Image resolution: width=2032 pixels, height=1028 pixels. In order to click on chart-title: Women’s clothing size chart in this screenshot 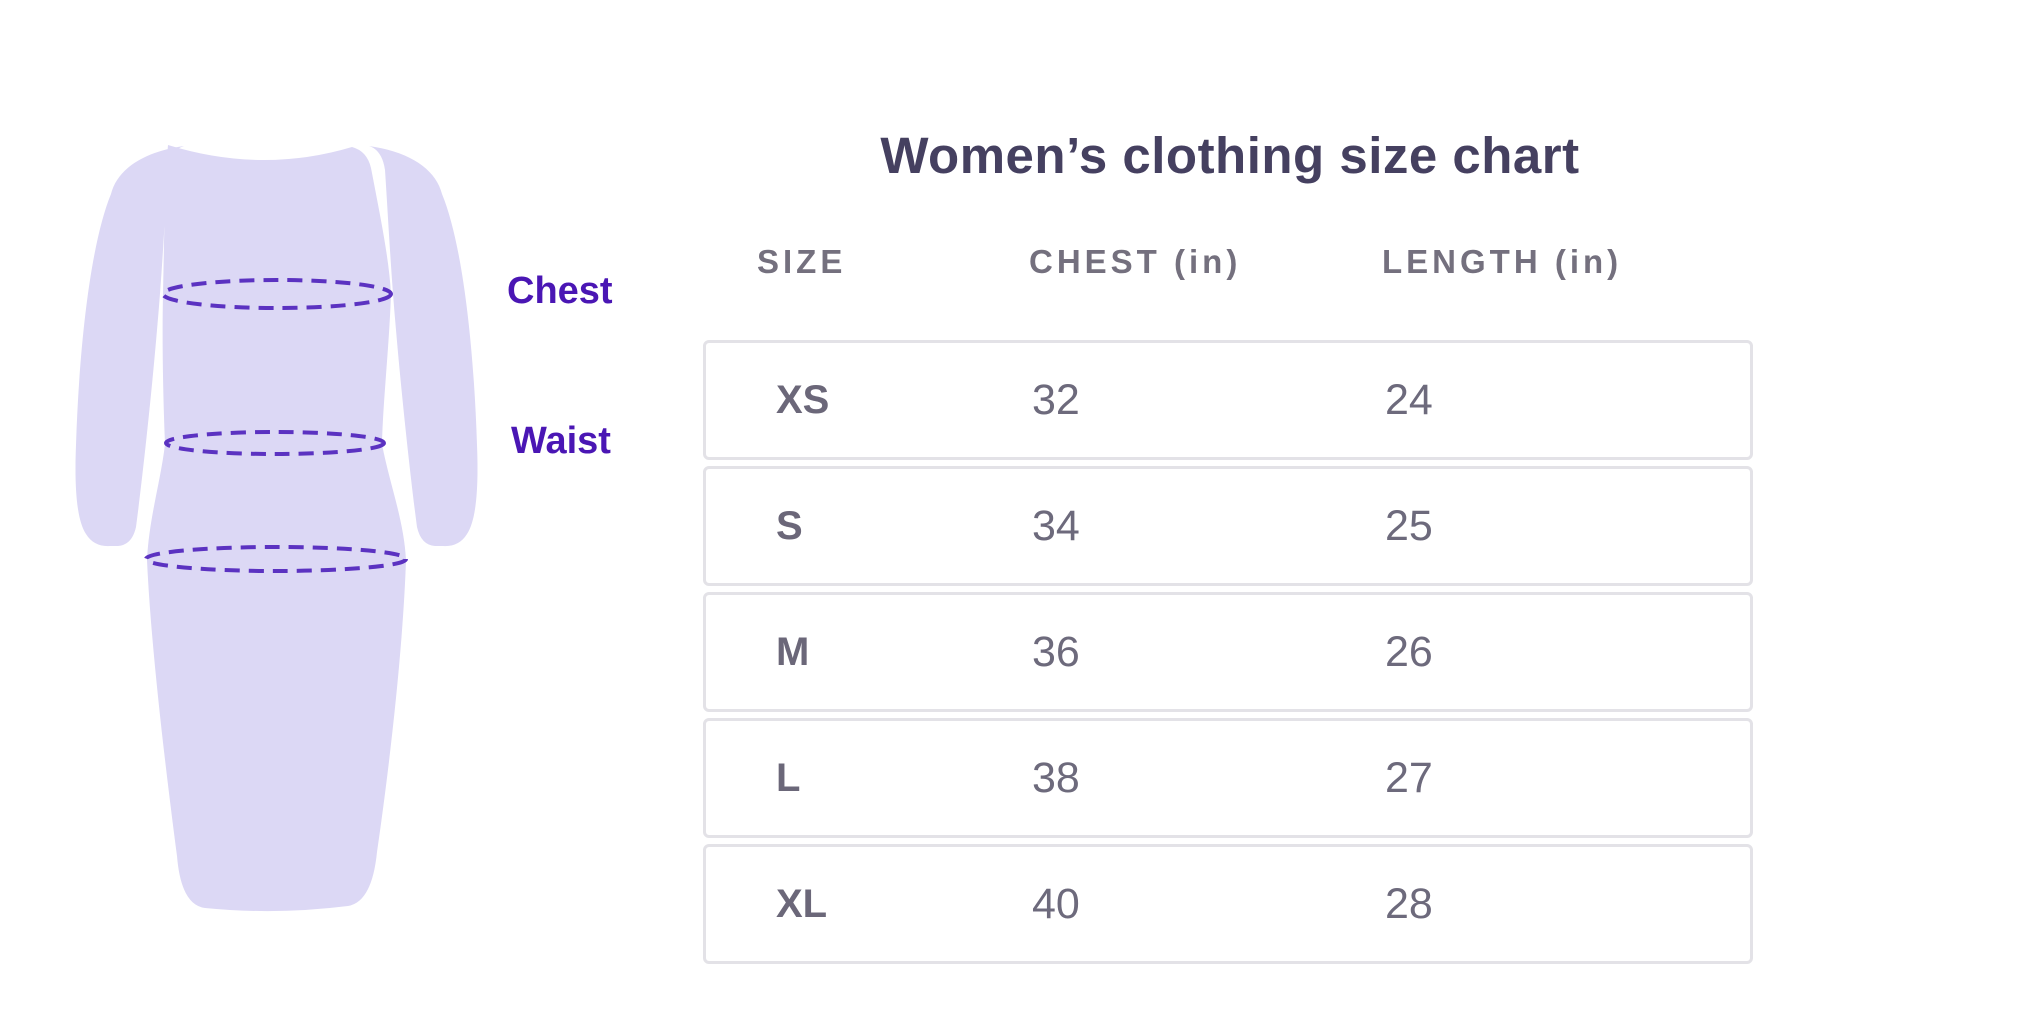, I will do `click(1230, 155)`.